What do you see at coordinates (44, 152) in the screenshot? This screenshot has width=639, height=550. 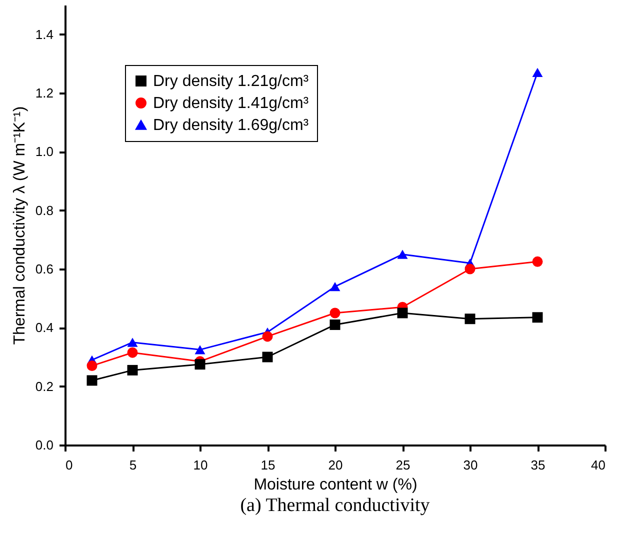 I see `y-tick-label: 1.0` at bounding box center [44, 152].